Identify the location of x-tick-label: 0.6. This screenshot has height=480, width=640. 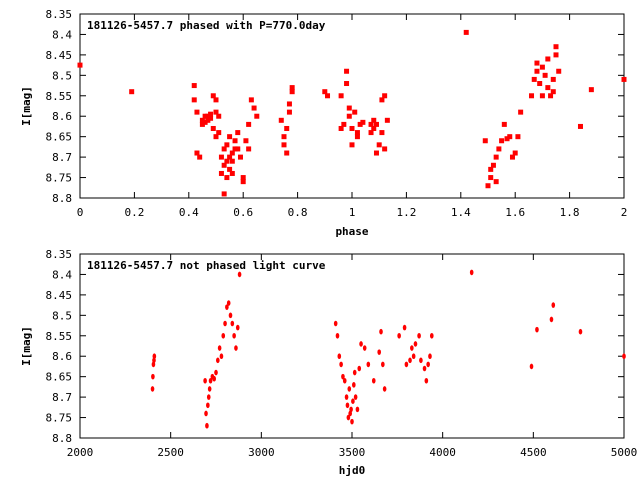
(243, 212).